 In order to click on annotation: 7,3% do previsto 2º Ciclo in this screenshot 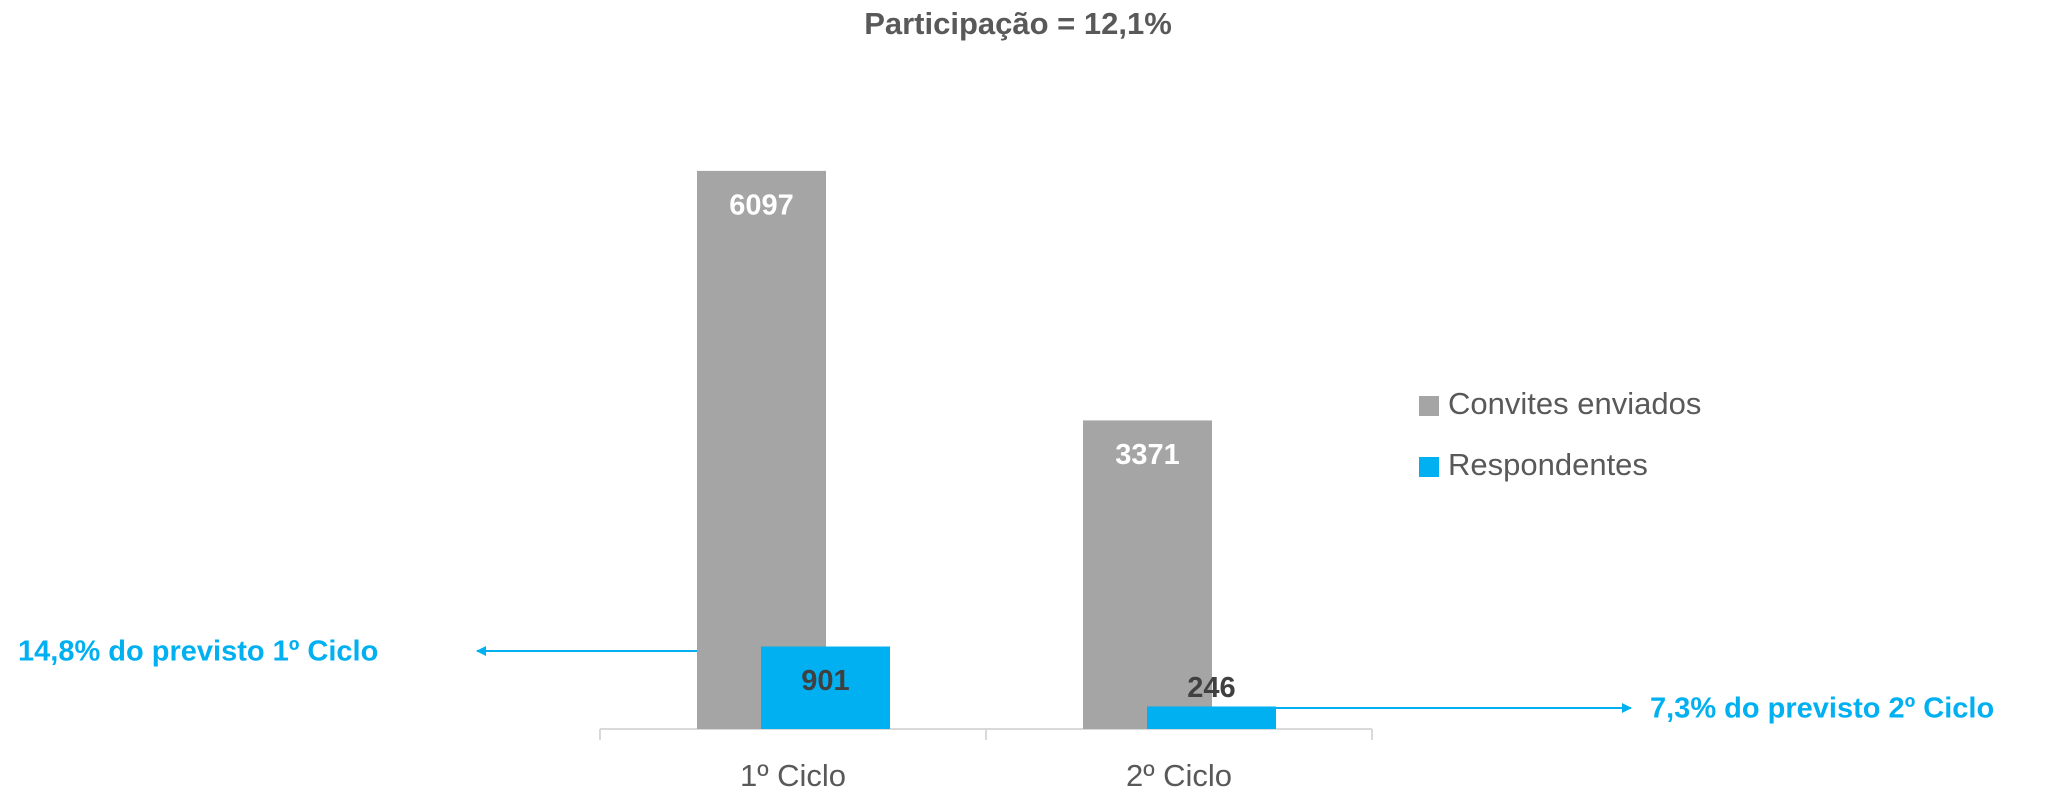, I will do `click(1822, 709)`.